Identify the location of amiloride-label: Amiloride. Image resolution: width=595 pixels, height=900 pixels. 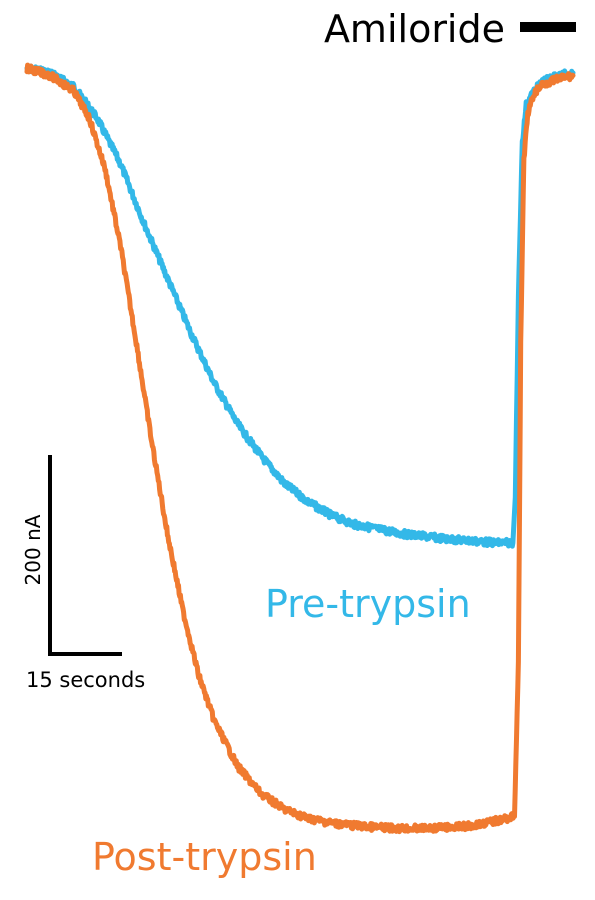
(414, 29).